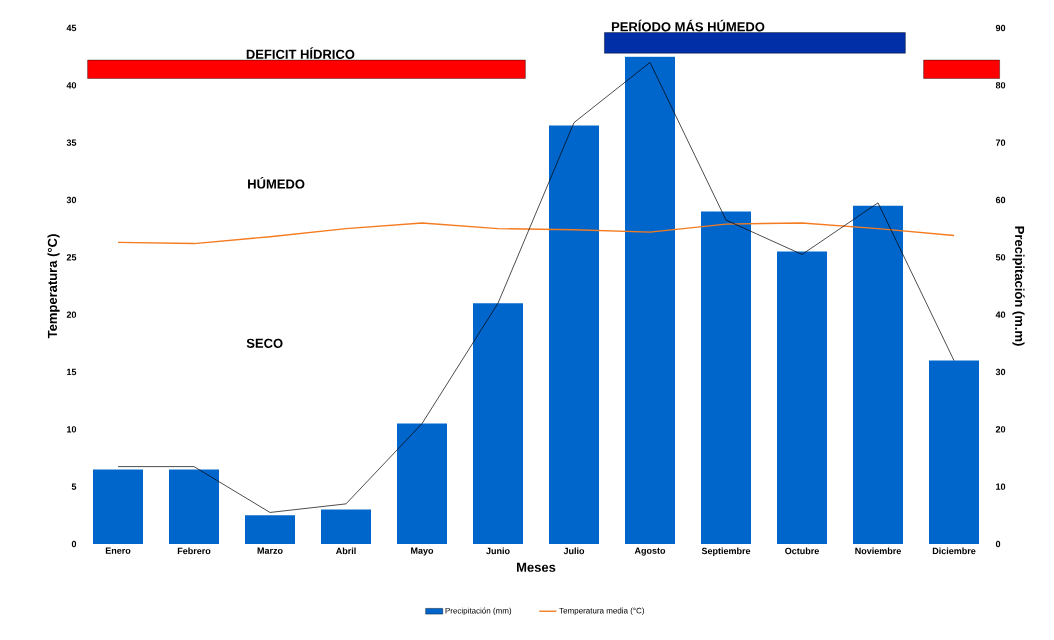 The height and width of the screenshot is (640, 1054). I want to click on y2-tick-label: 80, so click(1000, 85).